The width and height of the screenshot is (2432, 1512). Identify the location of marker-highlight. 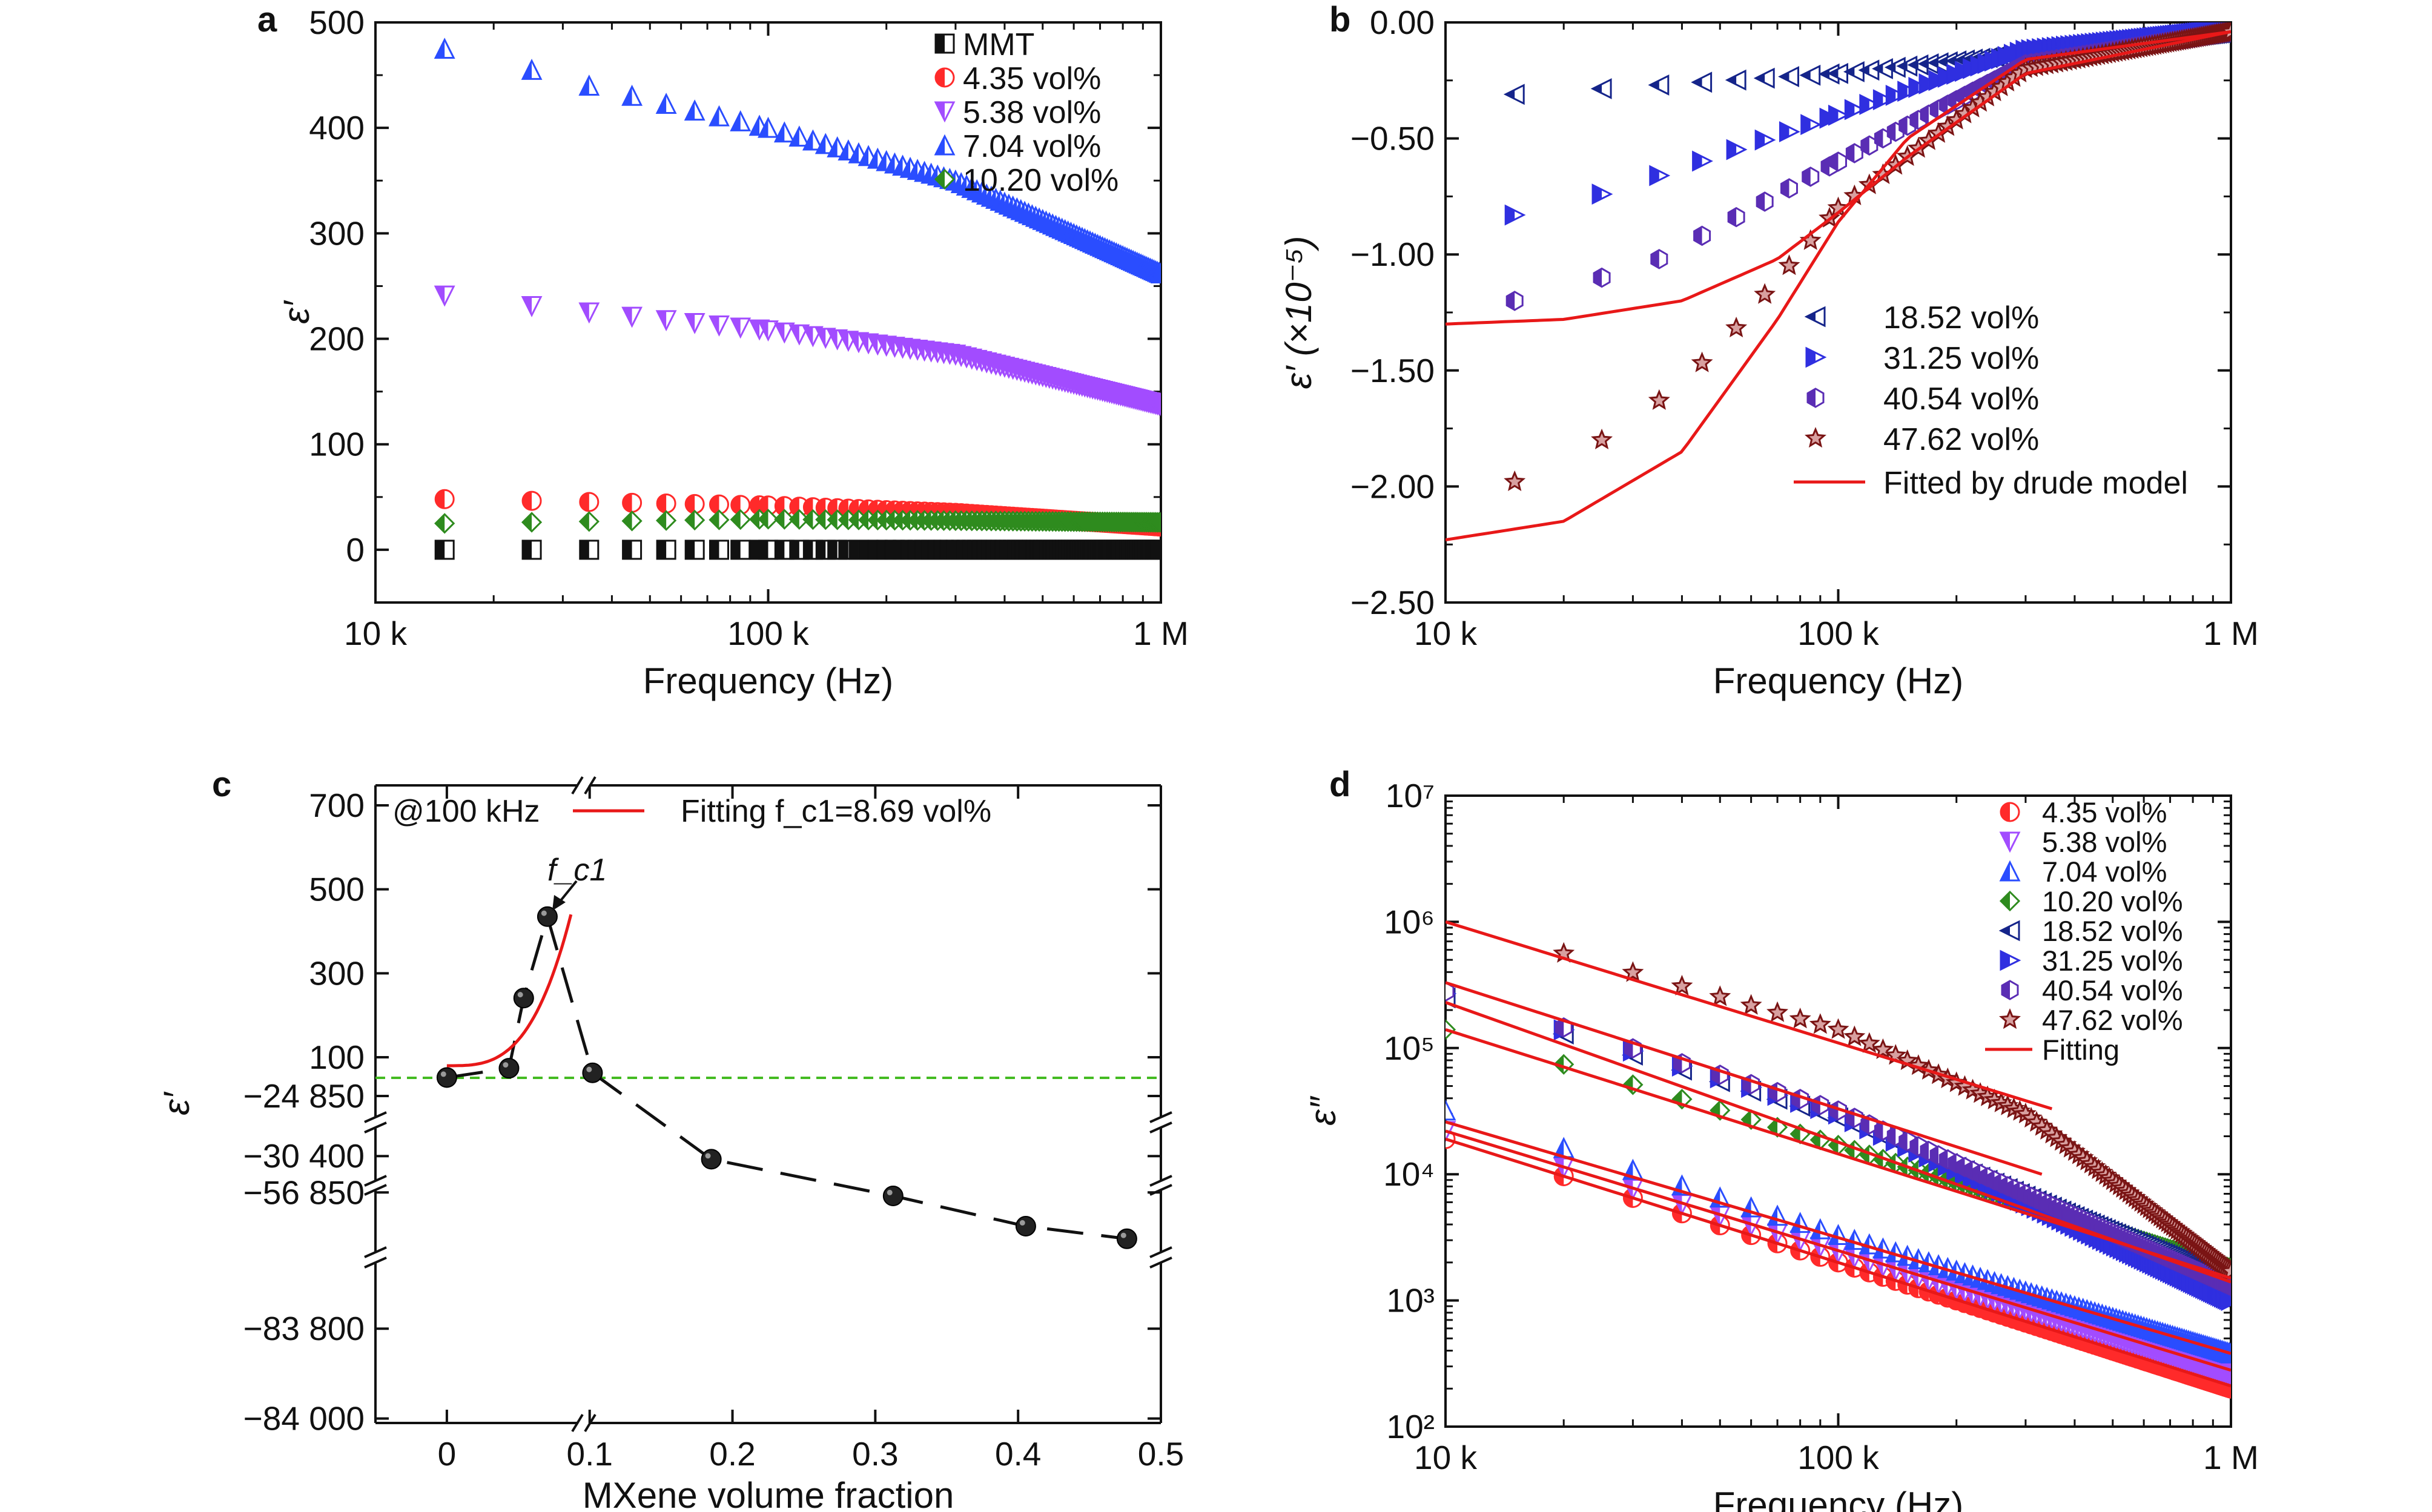
(520, 995).